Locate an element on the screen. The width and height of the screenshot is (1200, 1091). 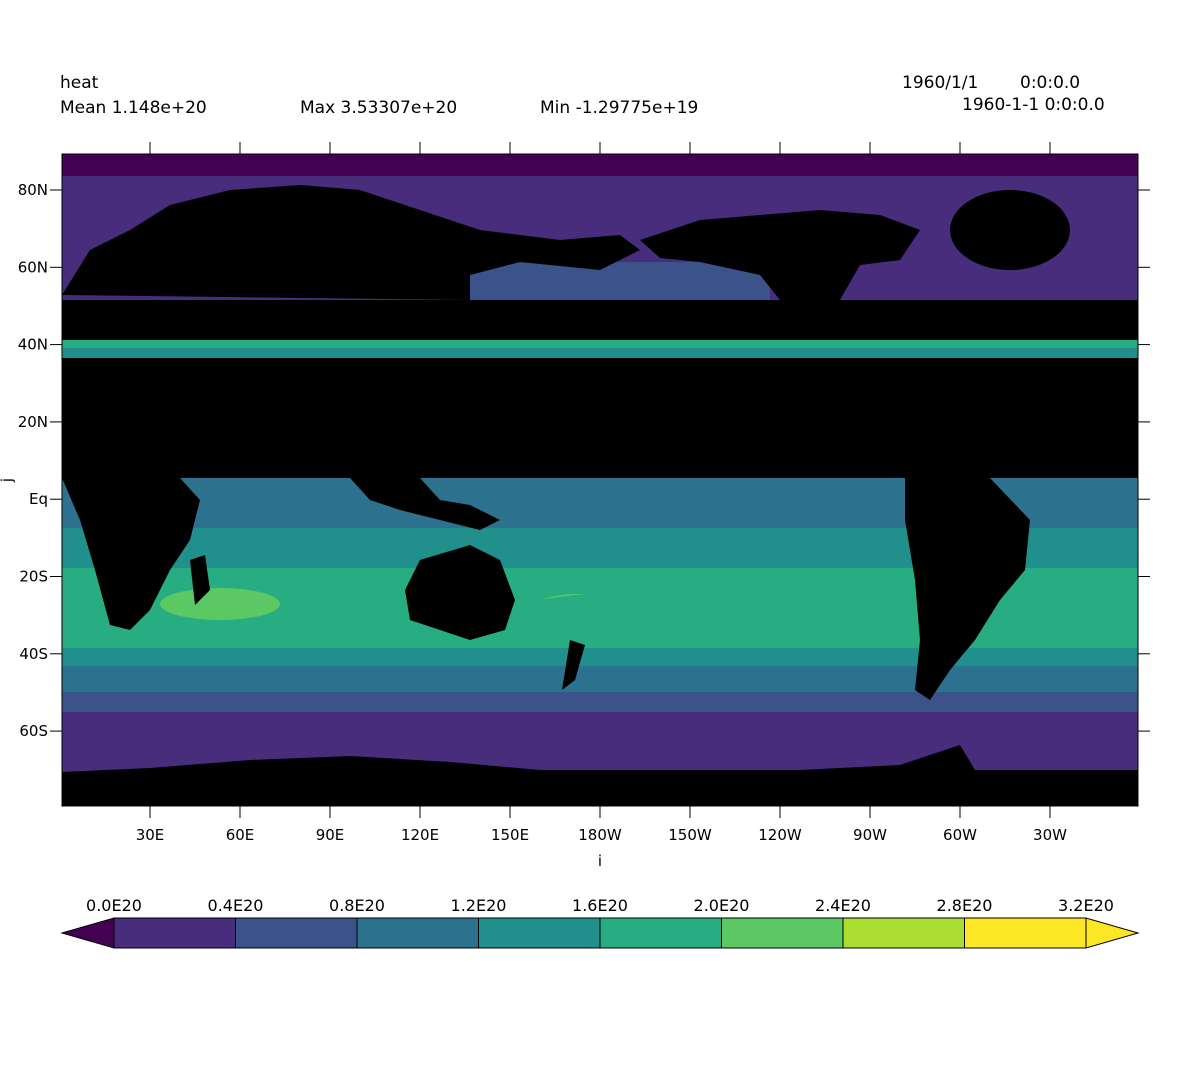
colorbar-over-triangle is located at coordinates (1112, 933).